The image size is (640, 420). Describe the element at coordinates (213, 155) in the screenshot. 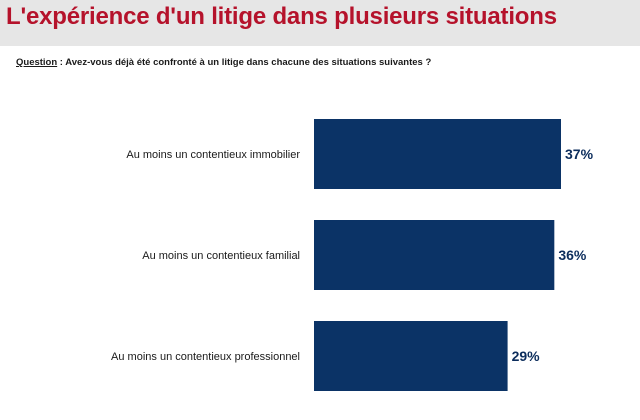

I see `category-label: Au moins un contentieux immobilier` at that location.